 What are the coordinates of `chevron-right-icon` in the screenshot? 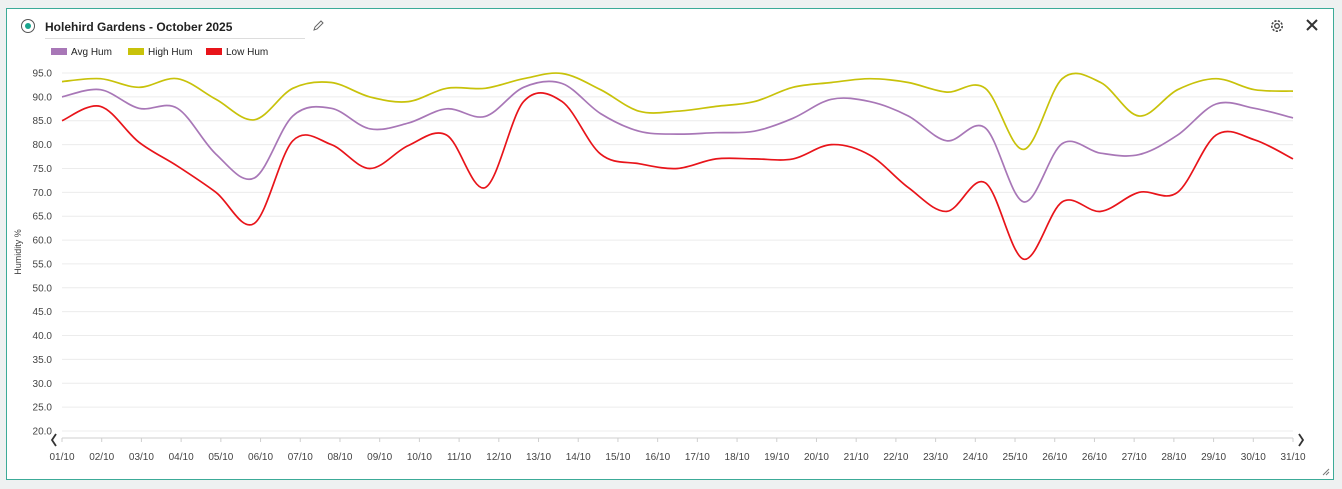 It's located at (1301, 440).